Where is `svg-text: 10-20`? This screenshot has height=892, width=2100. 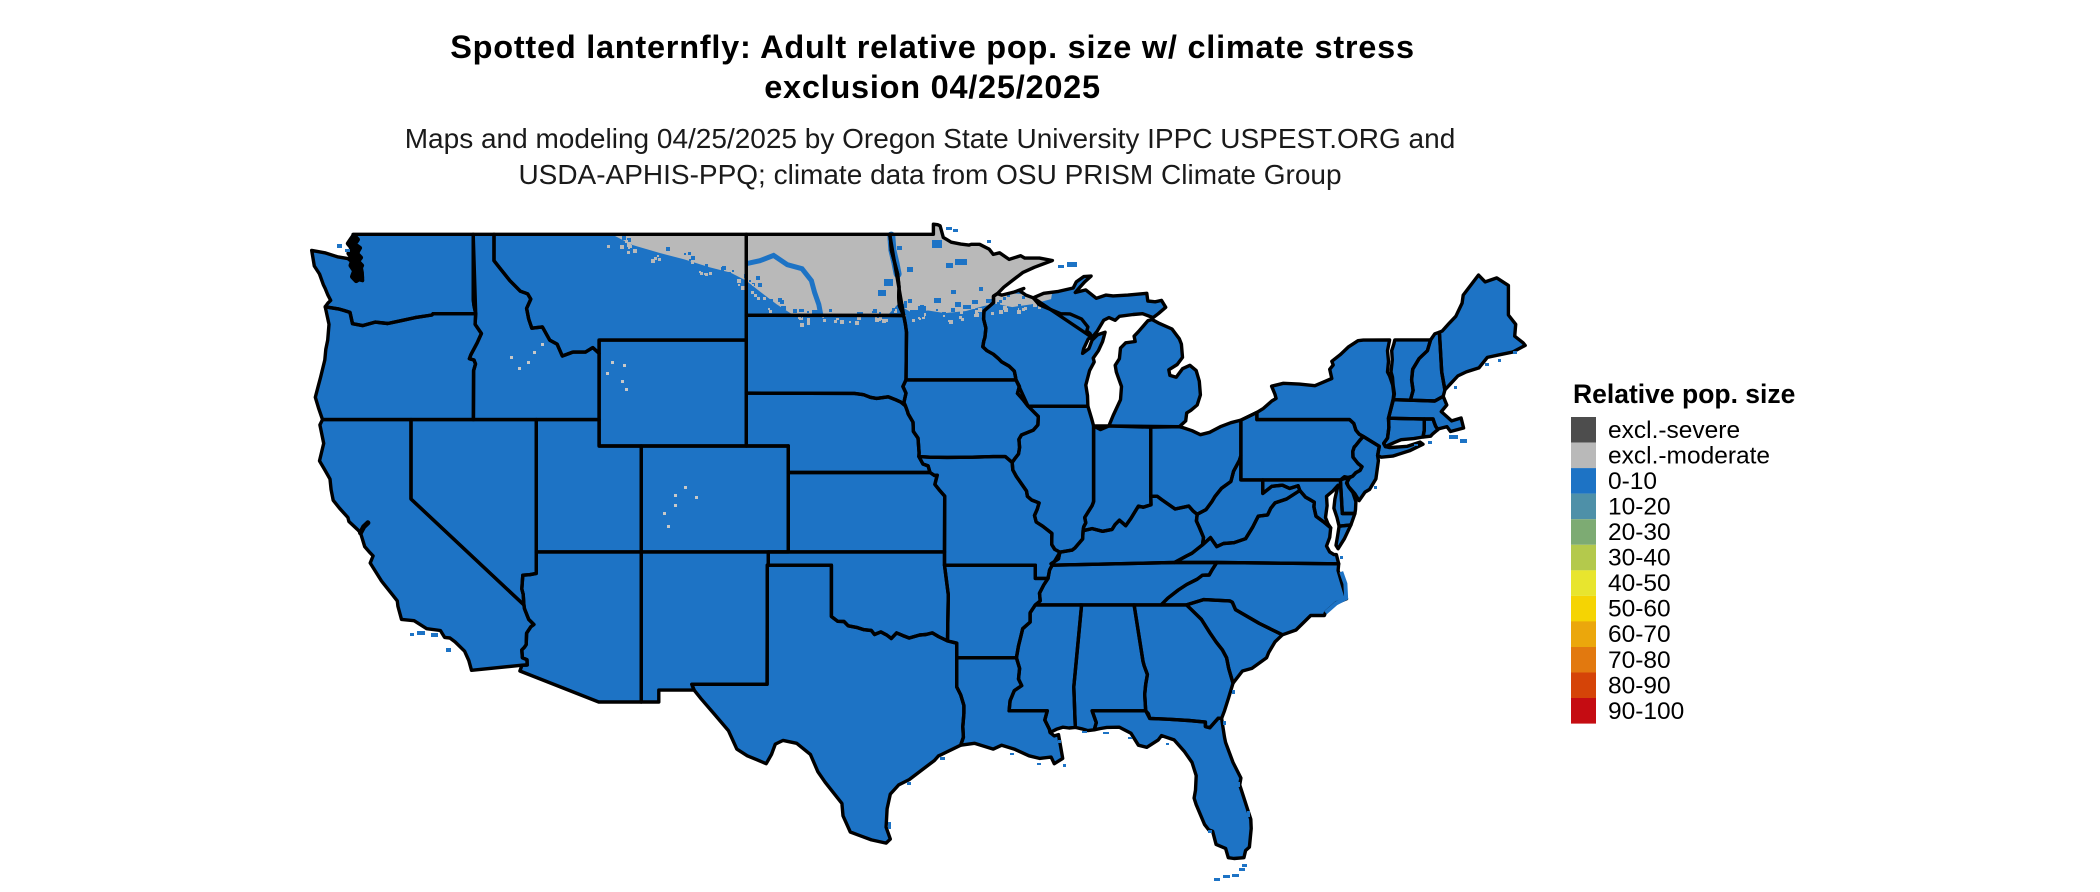
svg-text: 10-20 is located at coordinates (1639, 506).